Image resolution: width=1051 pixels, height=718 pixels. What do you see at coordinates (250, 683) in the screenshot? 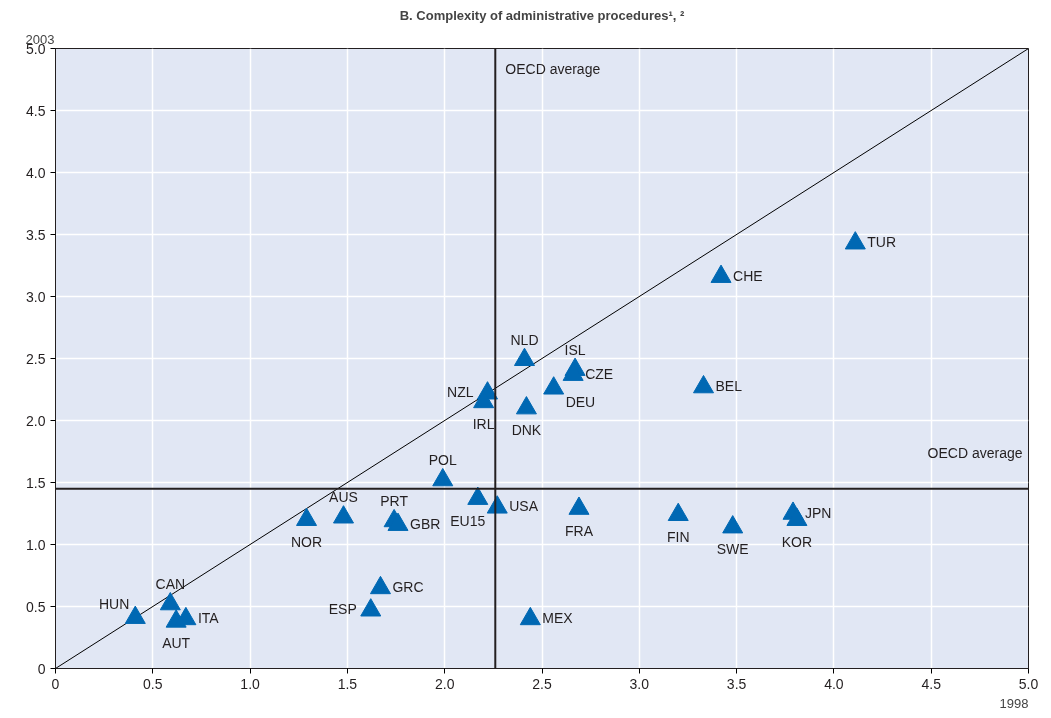
I see `x-tick-label: 1.0` at bounding box center [250, 683].